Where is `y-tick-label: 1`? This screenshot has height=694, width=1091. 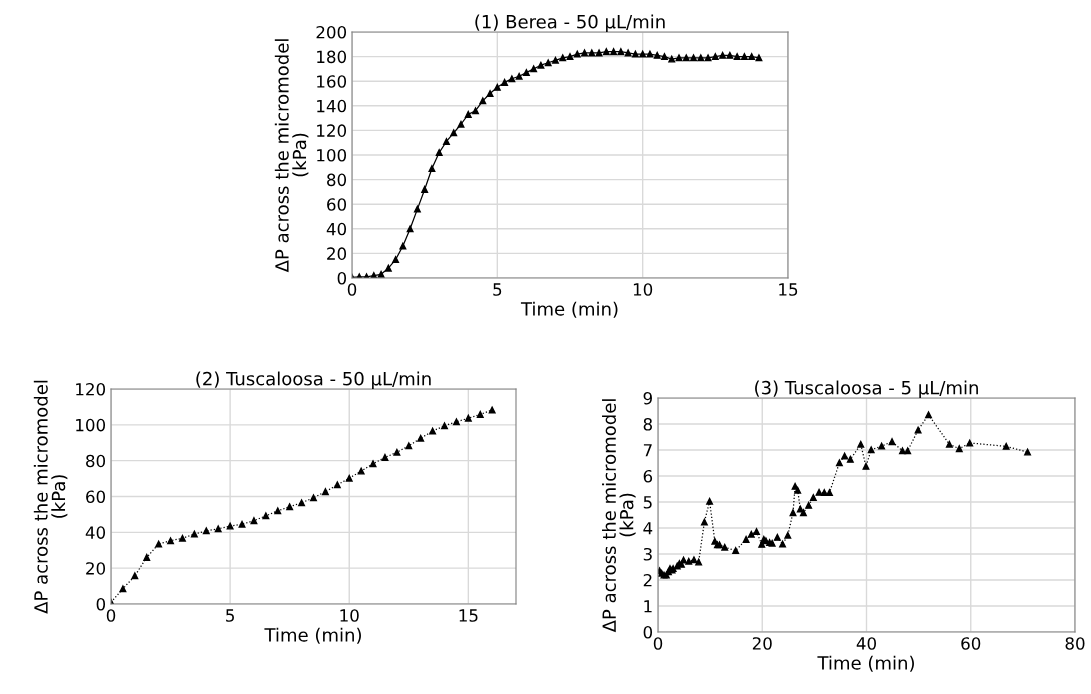
y-tick-label: 1 is located at coordinates (648, 606).